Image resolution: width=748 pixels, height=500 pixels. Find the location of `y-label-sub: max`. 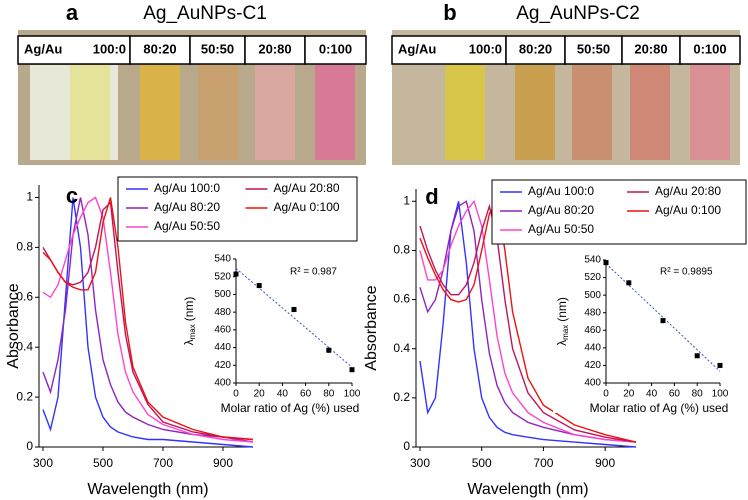

y-label-sub: max is located at coordinates (565, 332).